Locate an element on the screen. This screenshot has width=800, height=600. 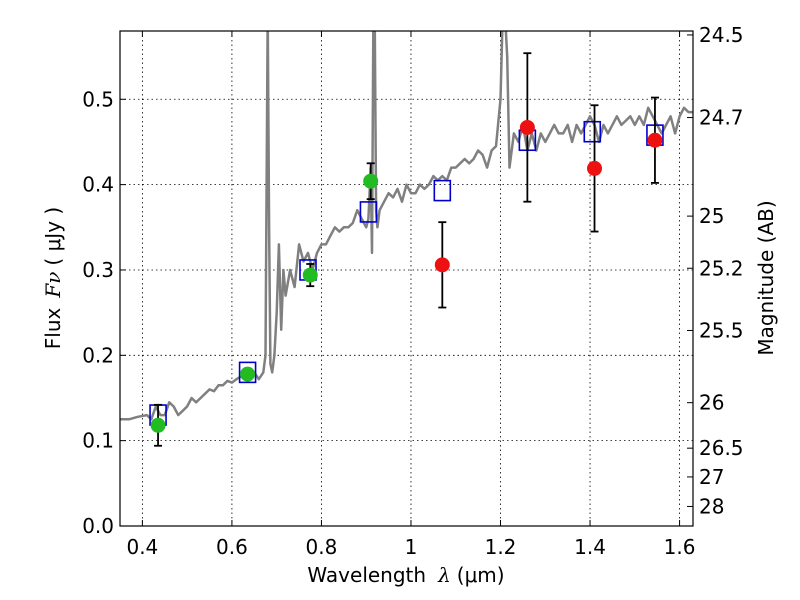
y2-tick-label: 27 is located at coordinates (711, 477).